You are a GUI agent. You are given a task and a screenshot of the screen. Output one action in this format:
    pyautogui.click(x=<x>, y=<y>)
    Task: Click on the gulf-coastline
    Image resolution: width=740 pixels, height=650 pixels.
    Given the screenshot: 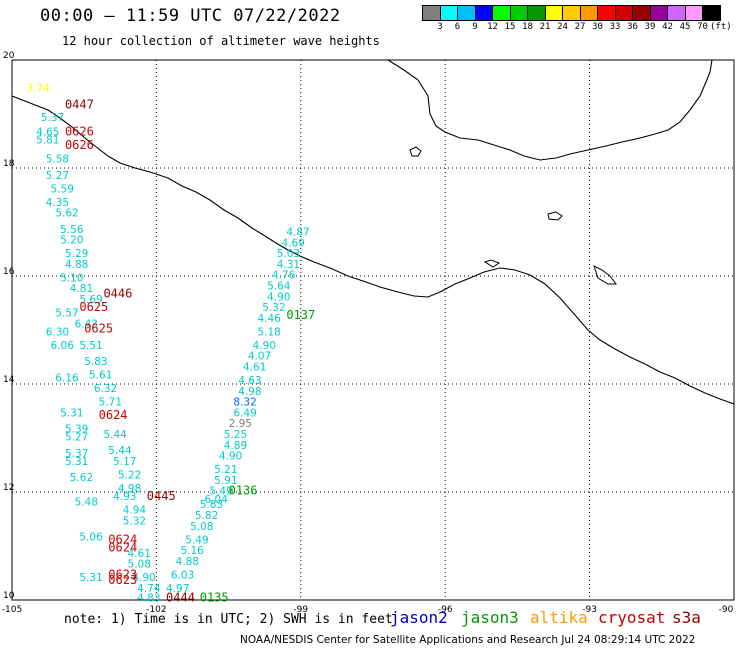 What is the action you would take?
    pyautogui.click(x=550, y=110)
    